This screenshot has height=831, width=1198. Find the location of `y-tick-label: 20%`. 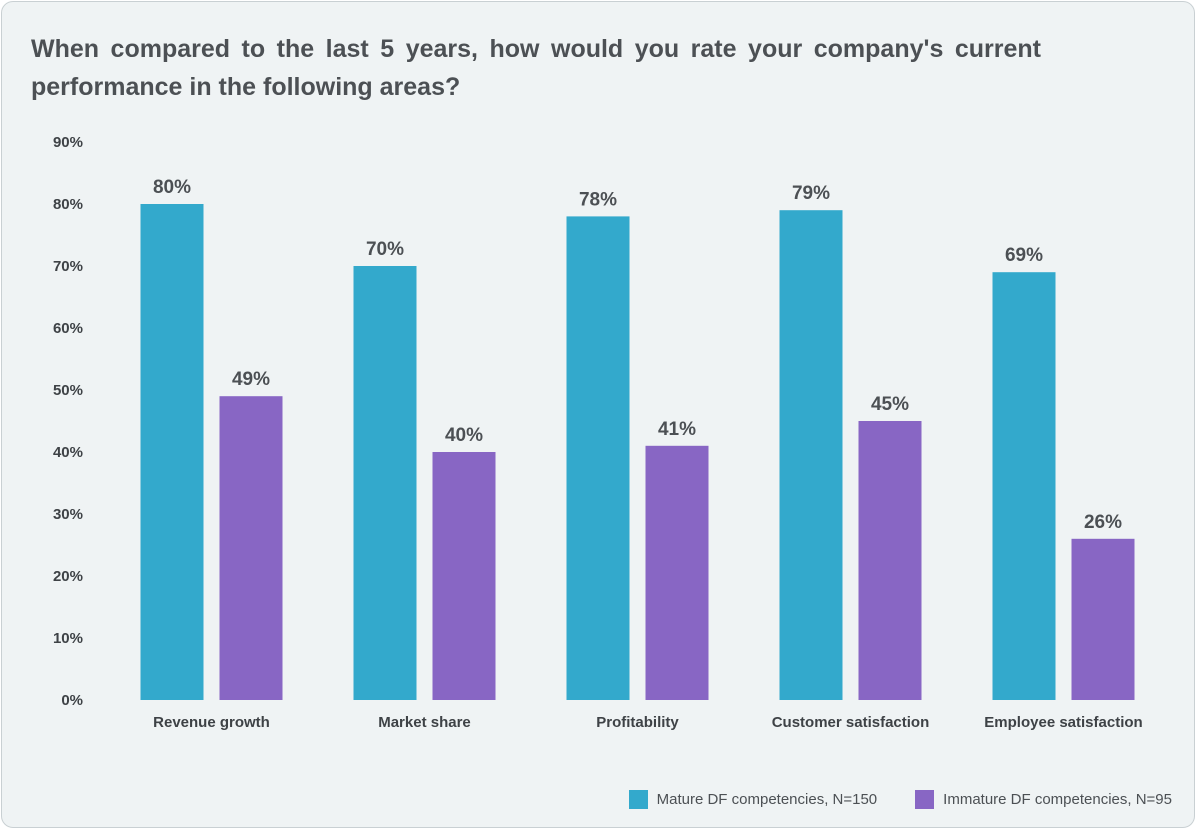

y-tick-label: 20% is located at coordinates (68, 576).